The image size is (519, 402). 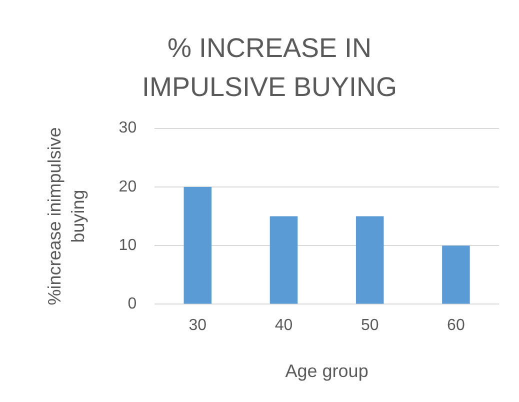 What do you see at coordinates (270, 67) in the screenshot?
I see `chart-title: % INCREASE IN IMPULSIVE BUYING` at bounding box center [270, 67].